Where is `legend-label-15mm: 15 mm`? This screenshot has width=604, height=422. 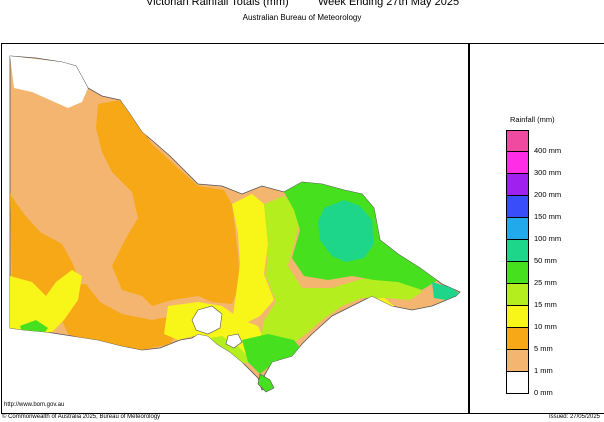 legend-label-15mm: 15 mm is located at coordinates (545, 304).